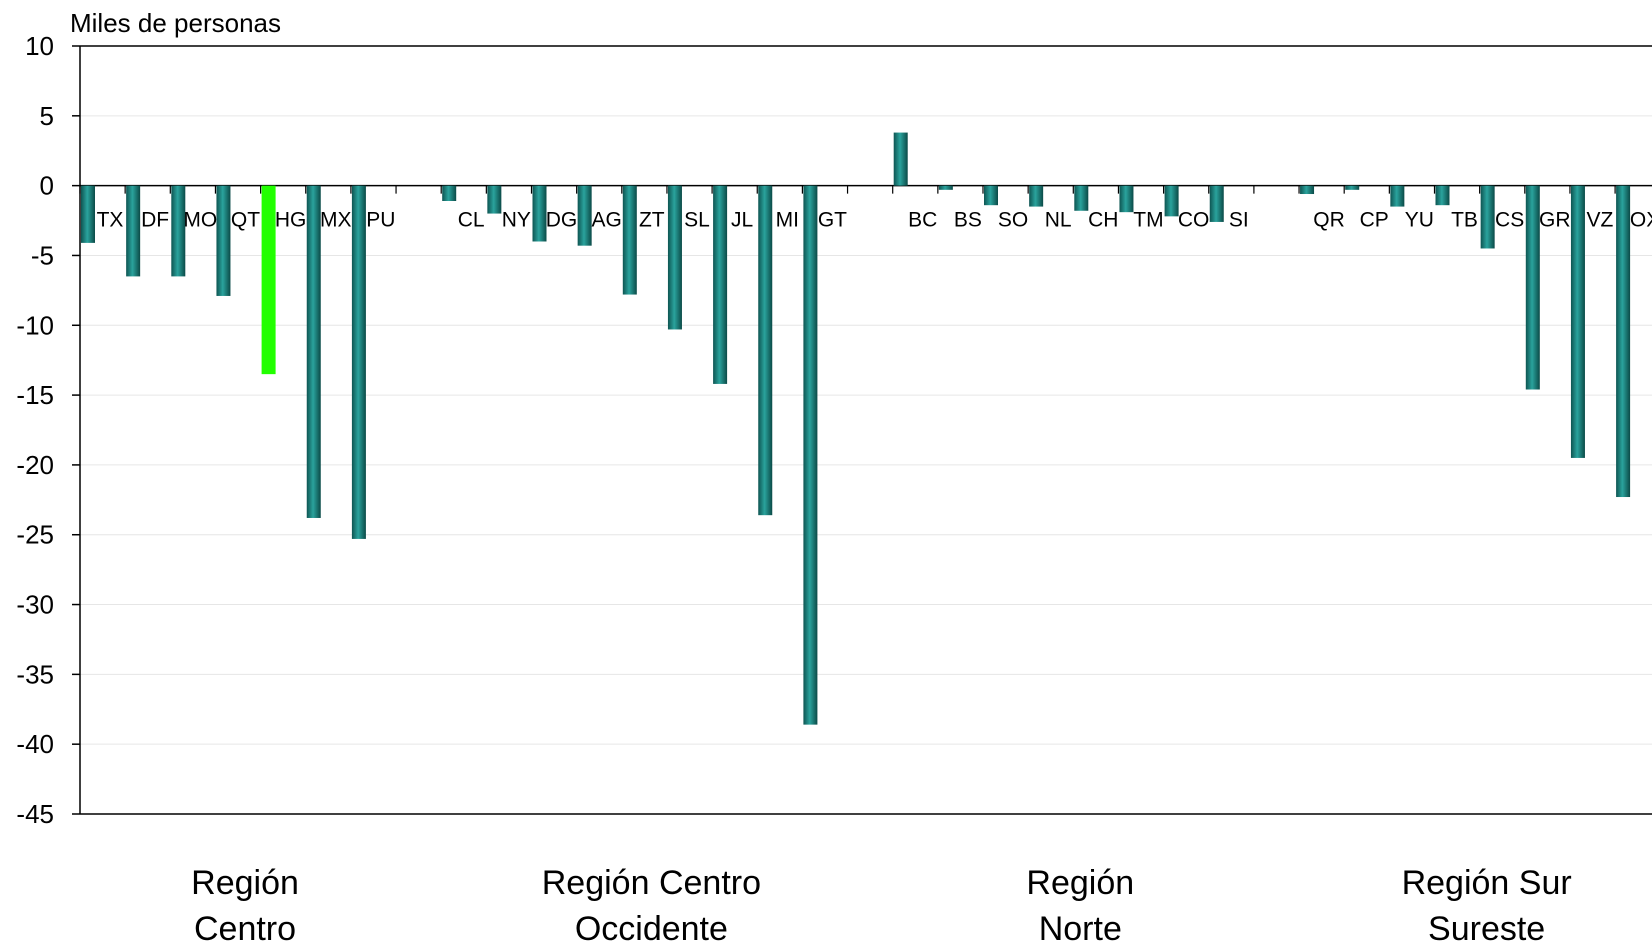 The image size is (1652, 946). I want to click on bar-zt, so click(629, 240).